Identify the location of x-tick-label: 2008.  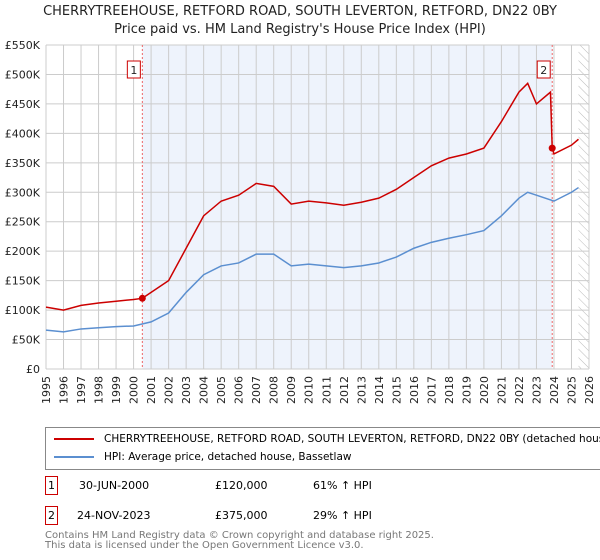
(274, 390).